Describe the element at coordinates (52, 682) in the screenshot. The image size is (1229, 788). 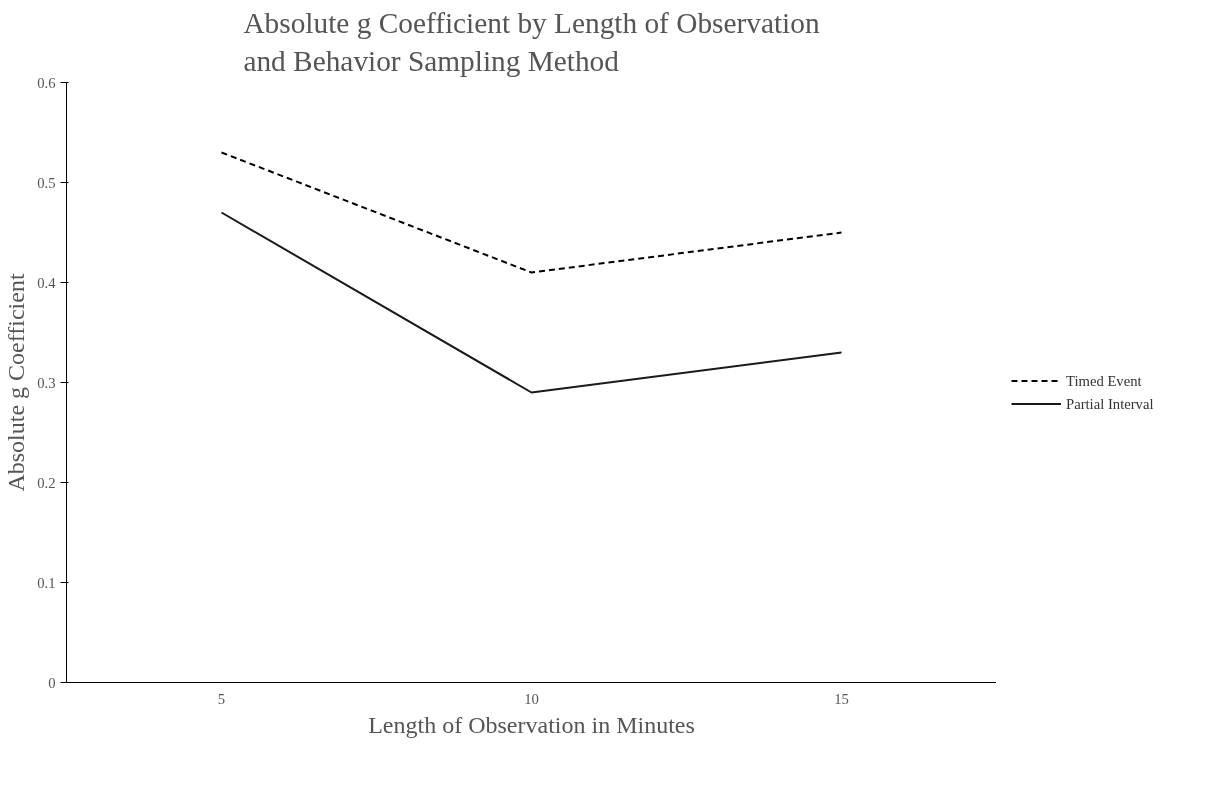
I see `y-tick-label: 0` at that location.